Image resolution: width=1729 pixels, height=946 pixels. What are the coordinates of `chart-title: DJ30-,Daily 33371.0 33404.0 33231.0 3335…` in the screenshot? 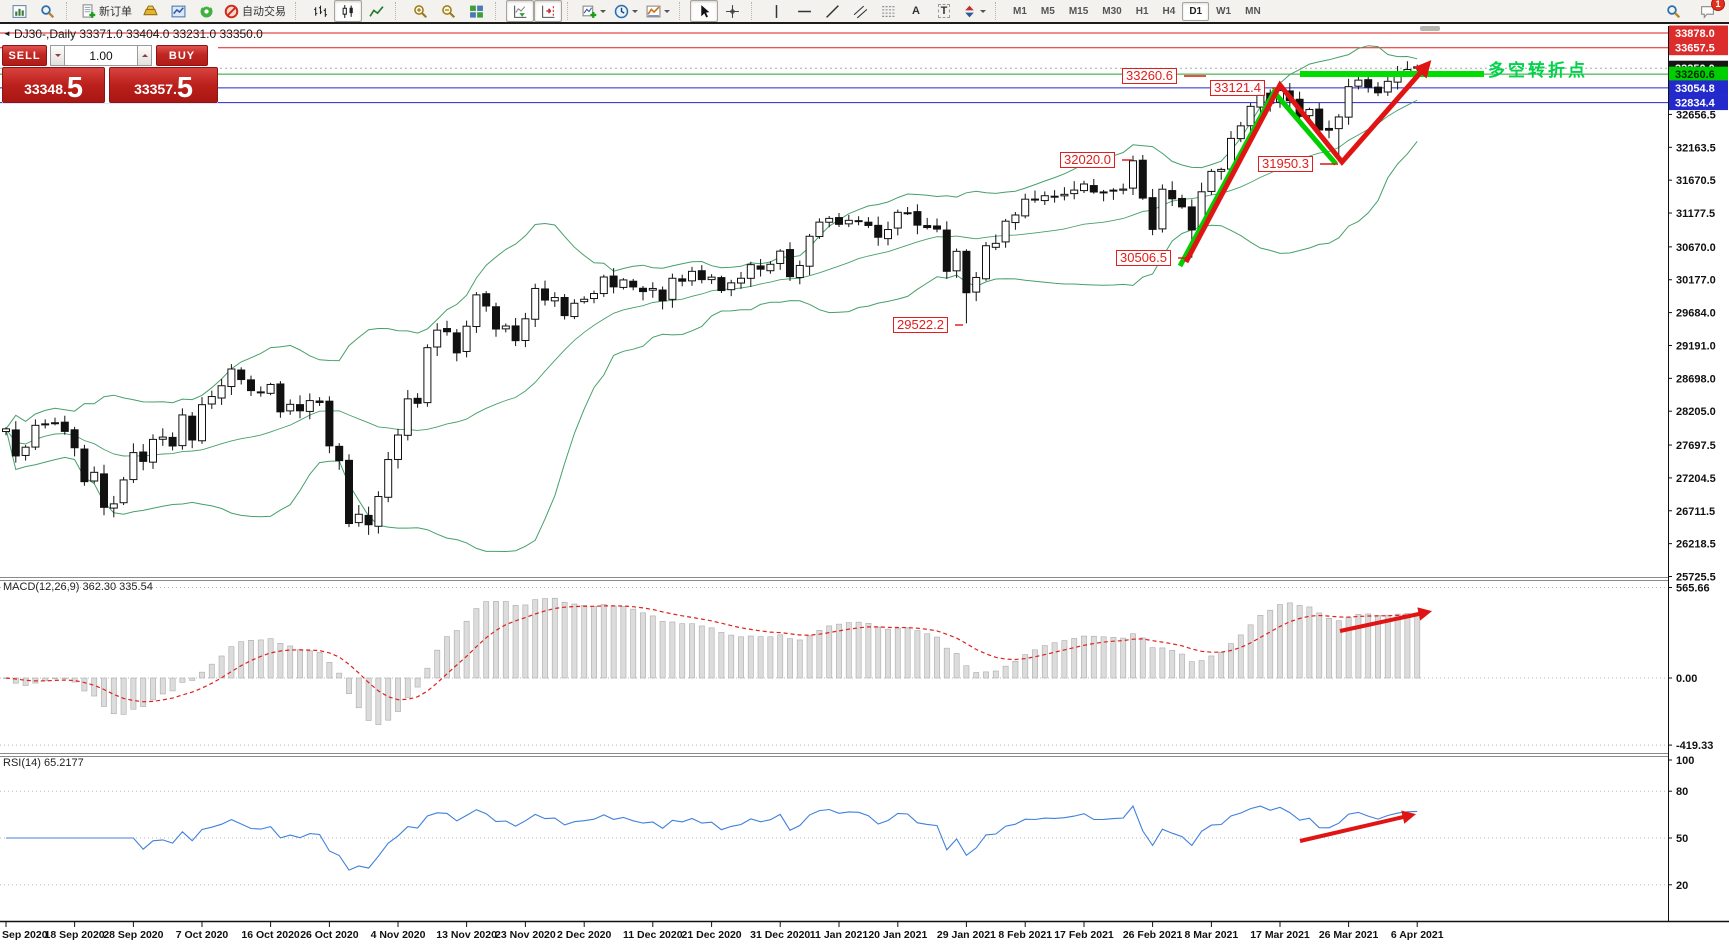 It's located at (138, 34).